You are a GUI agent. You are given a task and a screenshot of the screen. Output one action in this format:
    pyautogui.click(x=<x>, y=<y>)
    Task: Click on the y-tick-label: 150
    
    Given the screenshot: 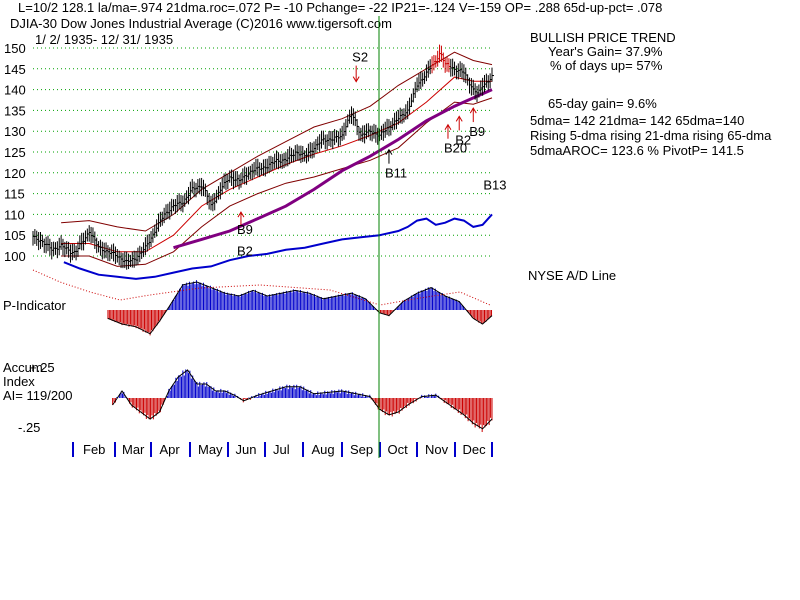 What is the action you would take?
    pyautogui.click(x=15, y=48)
    